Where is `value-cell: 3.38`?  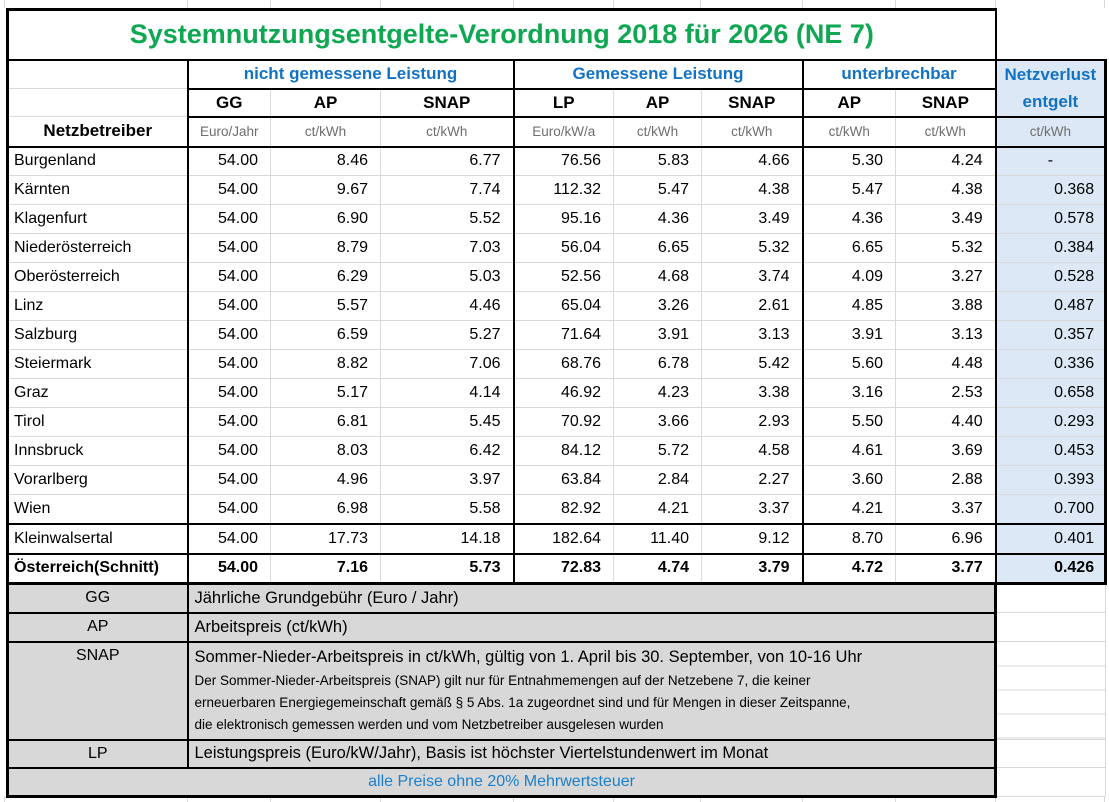
value-cell: 3.38 is located at coordinates (752, 393).